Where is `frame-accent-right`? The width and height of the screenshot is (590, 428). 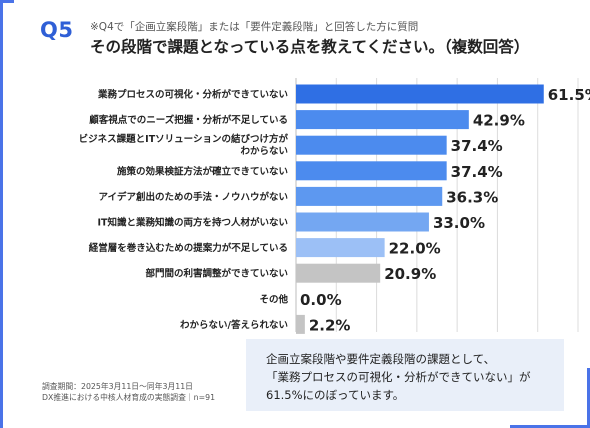
frame-accent-right is located at coordinates (588, 398).